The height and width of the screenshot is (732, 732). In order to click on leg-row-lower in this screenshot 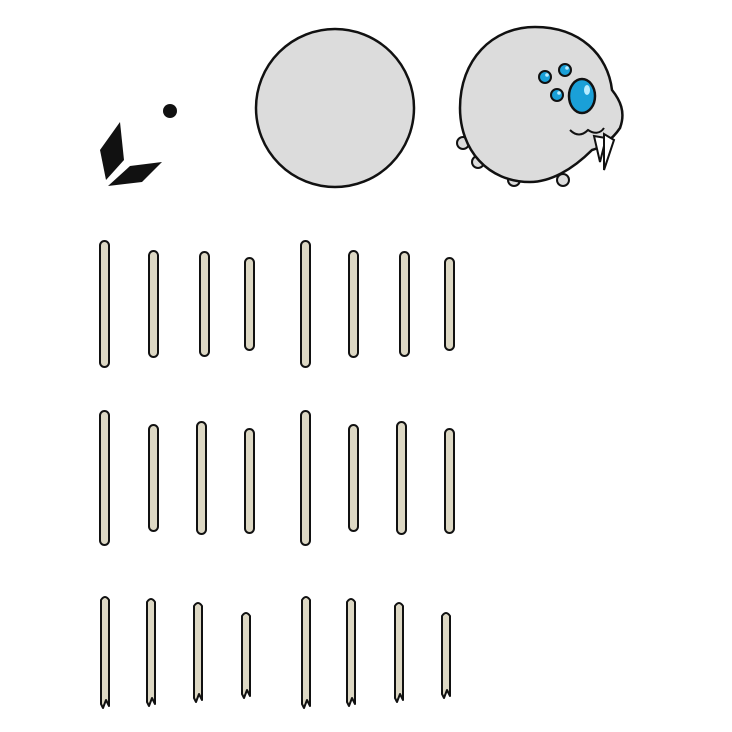, I will do `click(275, 652)`.